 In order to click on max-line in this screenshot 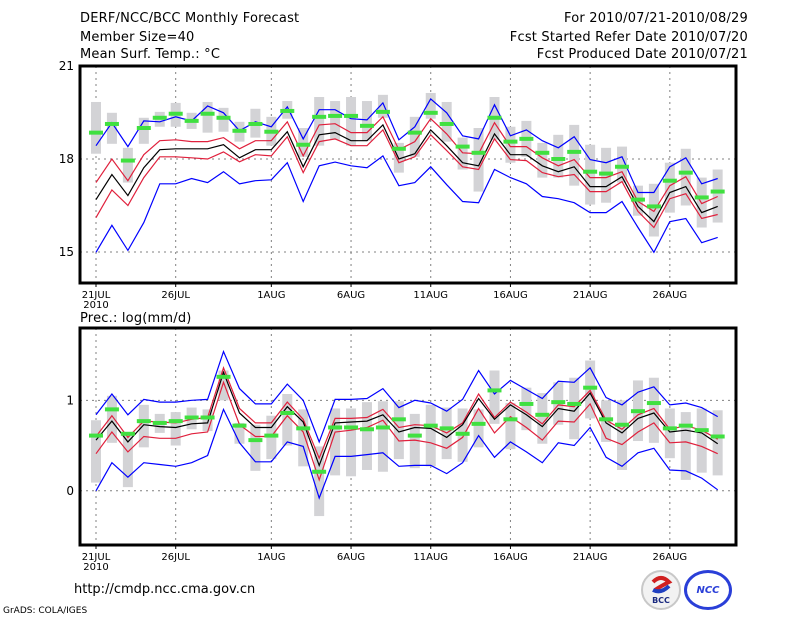, I will do `click(406, 145)`.